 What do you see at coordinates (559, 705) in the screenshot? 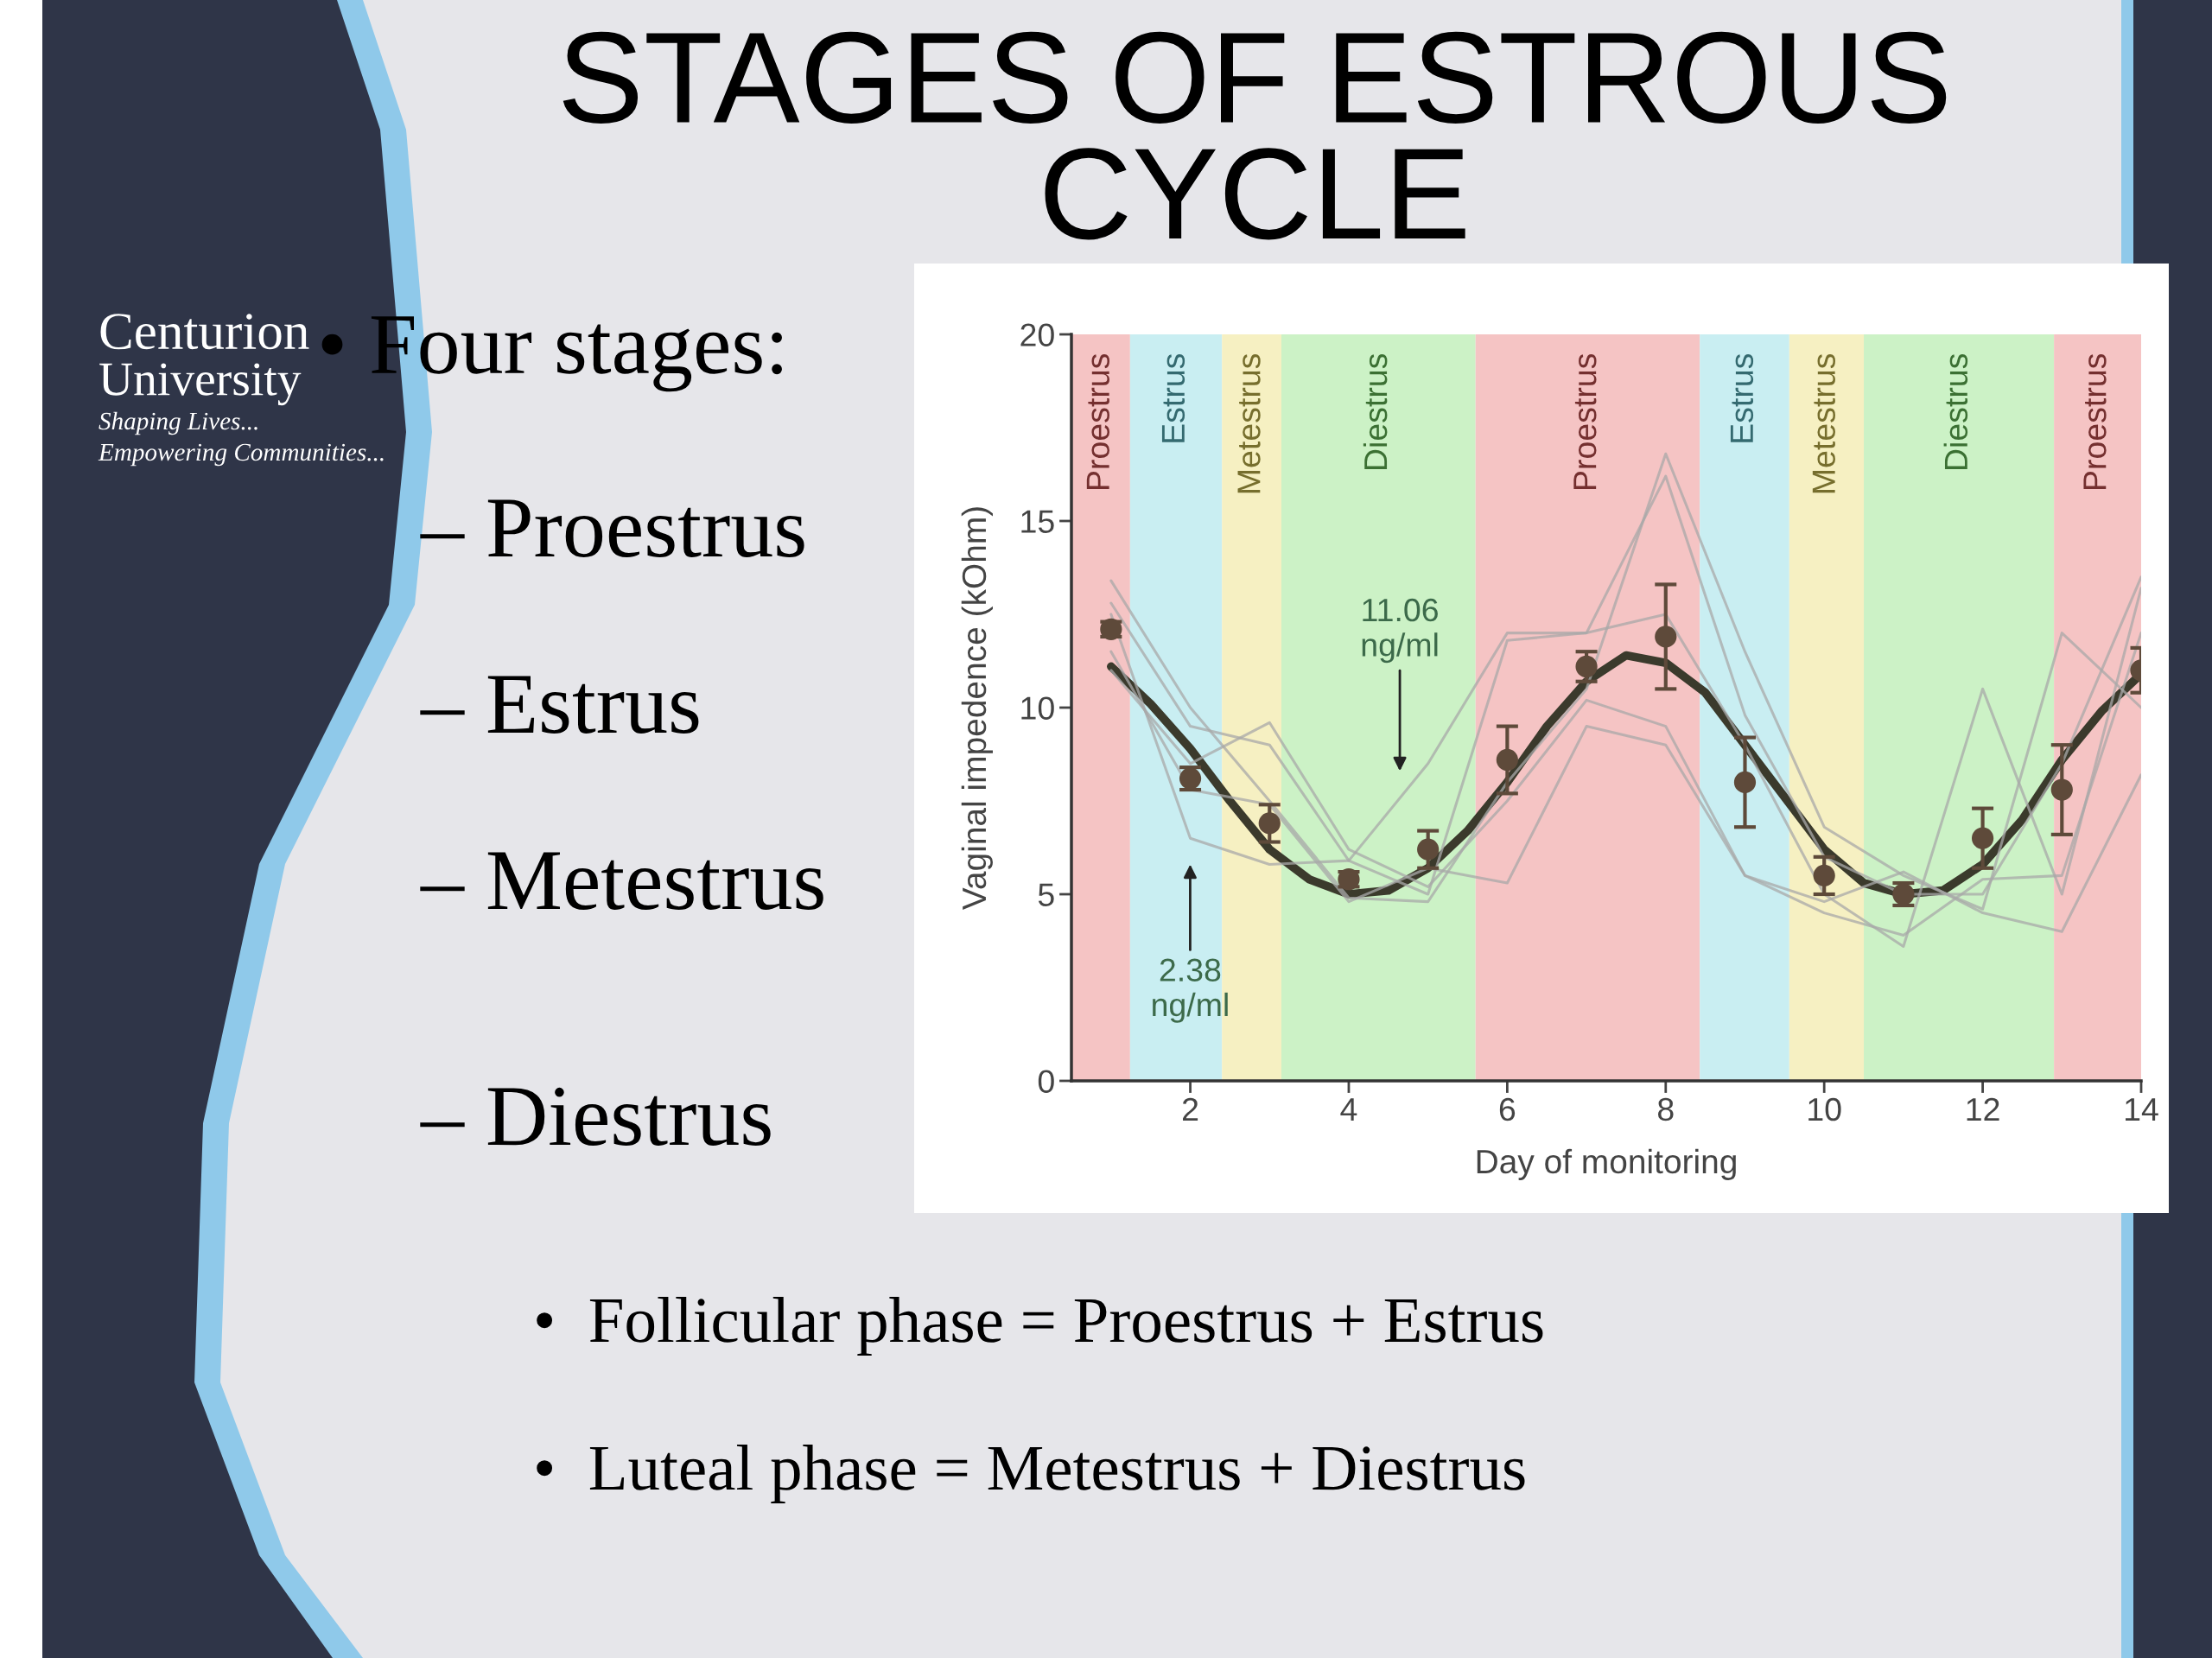
I see `text: – Estrus` at bounding box center [559, 705].